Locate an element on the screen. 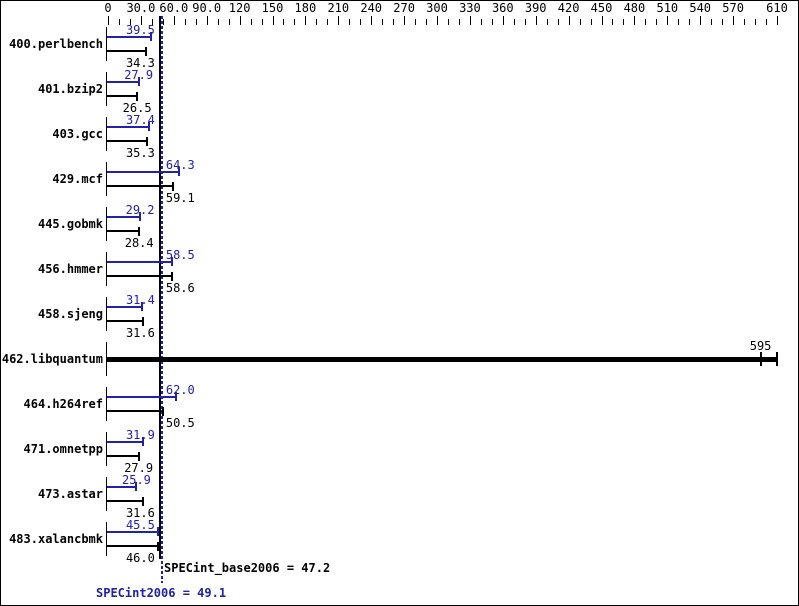 Image resolution: width=799 pixels, height=606 pixels. benchmark-label: 456.hmmer is located at coordinates (70, 269).